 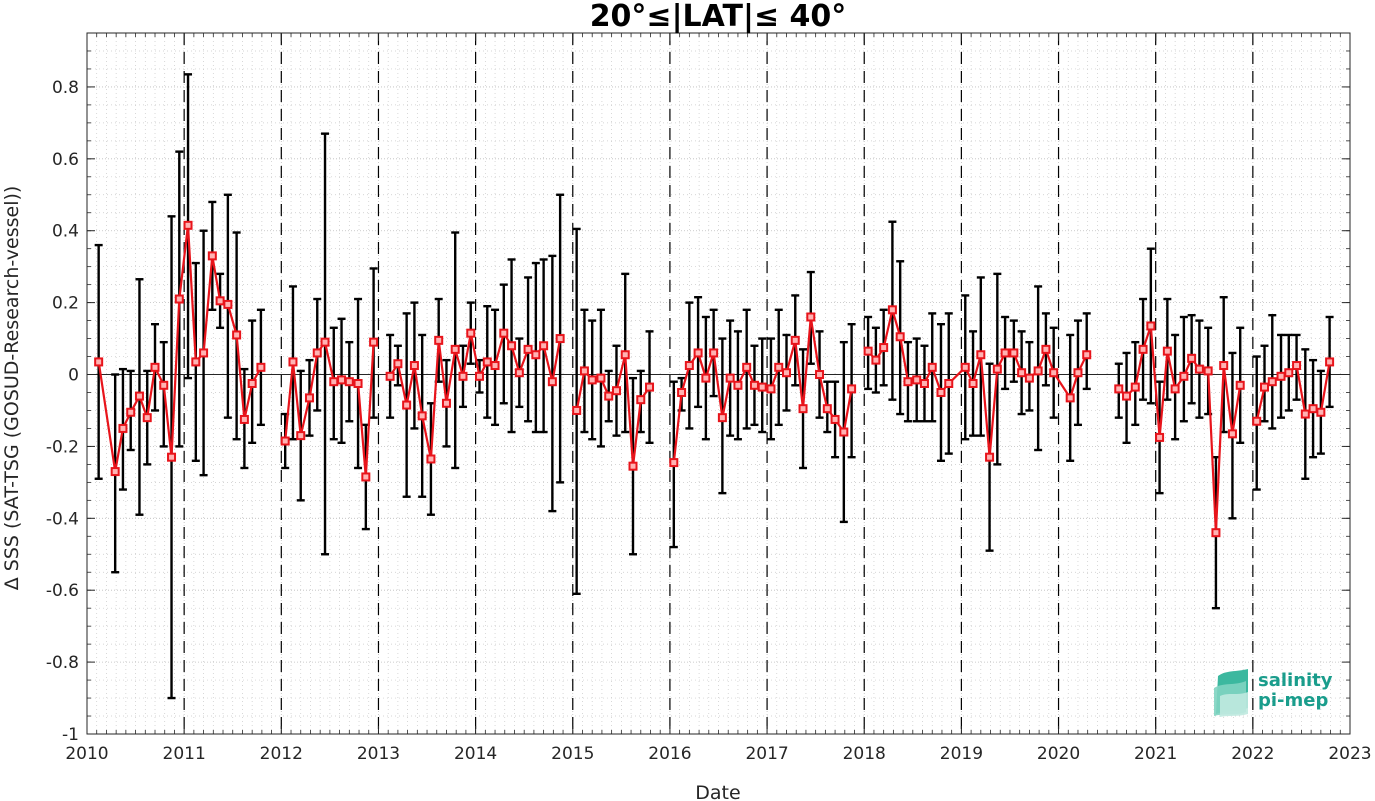 What do you see at coordinates (475, 754) in the screenshot?
I see `x-tick-label: 2014` at bounding box center [475, 754].